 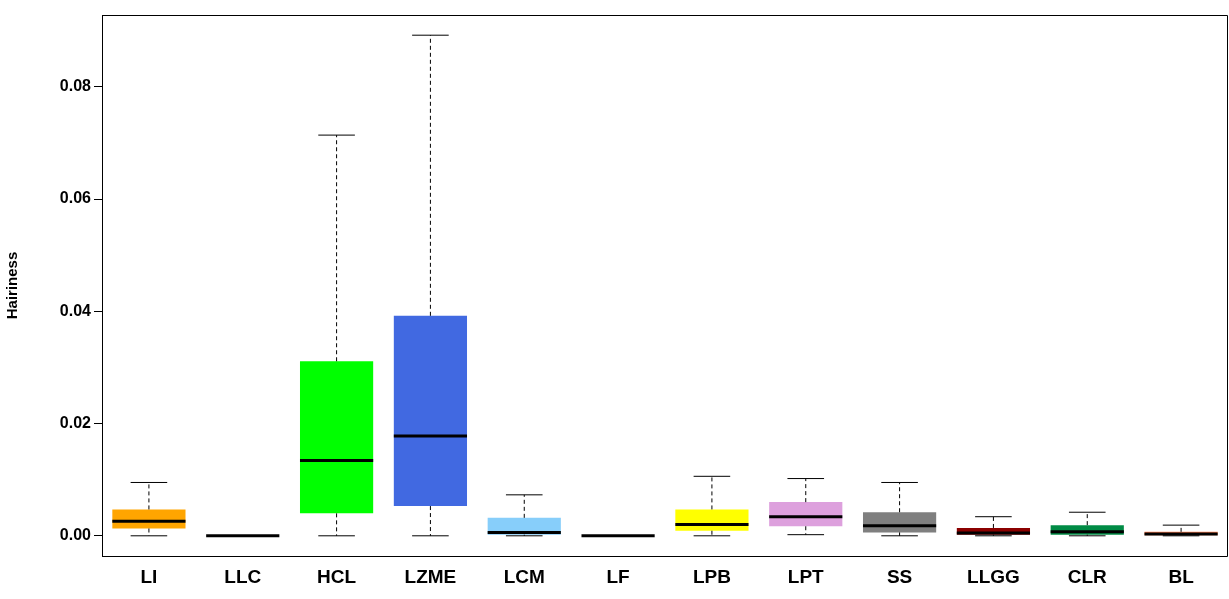 I want to click on y-tick-label: 0.04, so click(x=75, y=310).